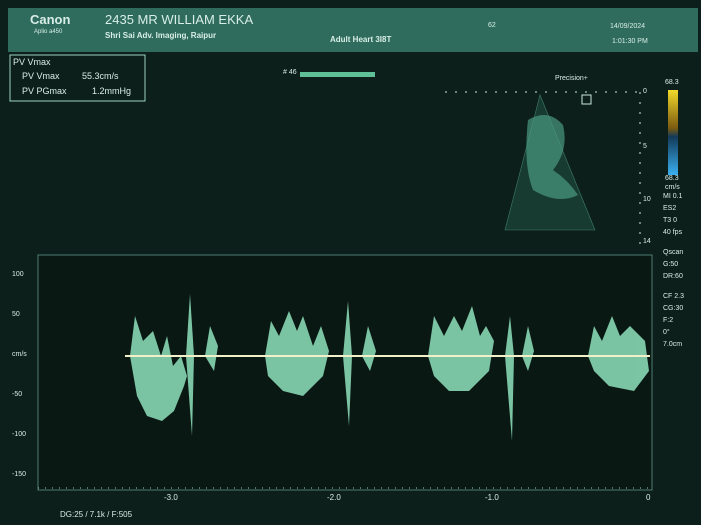 The height and width of the screenshot is (525, 701). I want to click on time: 1:01:30 PM, so click(630, 41).